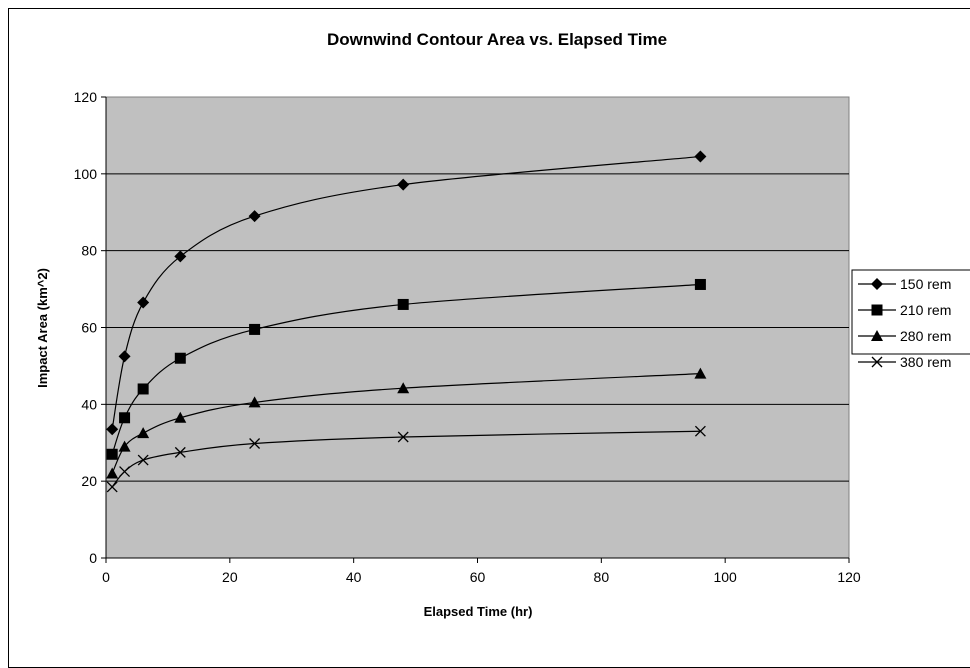 Image resolution: width=970 pixels, height=668 pixels. Describe the element at coordinates (89, 251) in the screenshot. I see `y-tick-label: 80` at that location.